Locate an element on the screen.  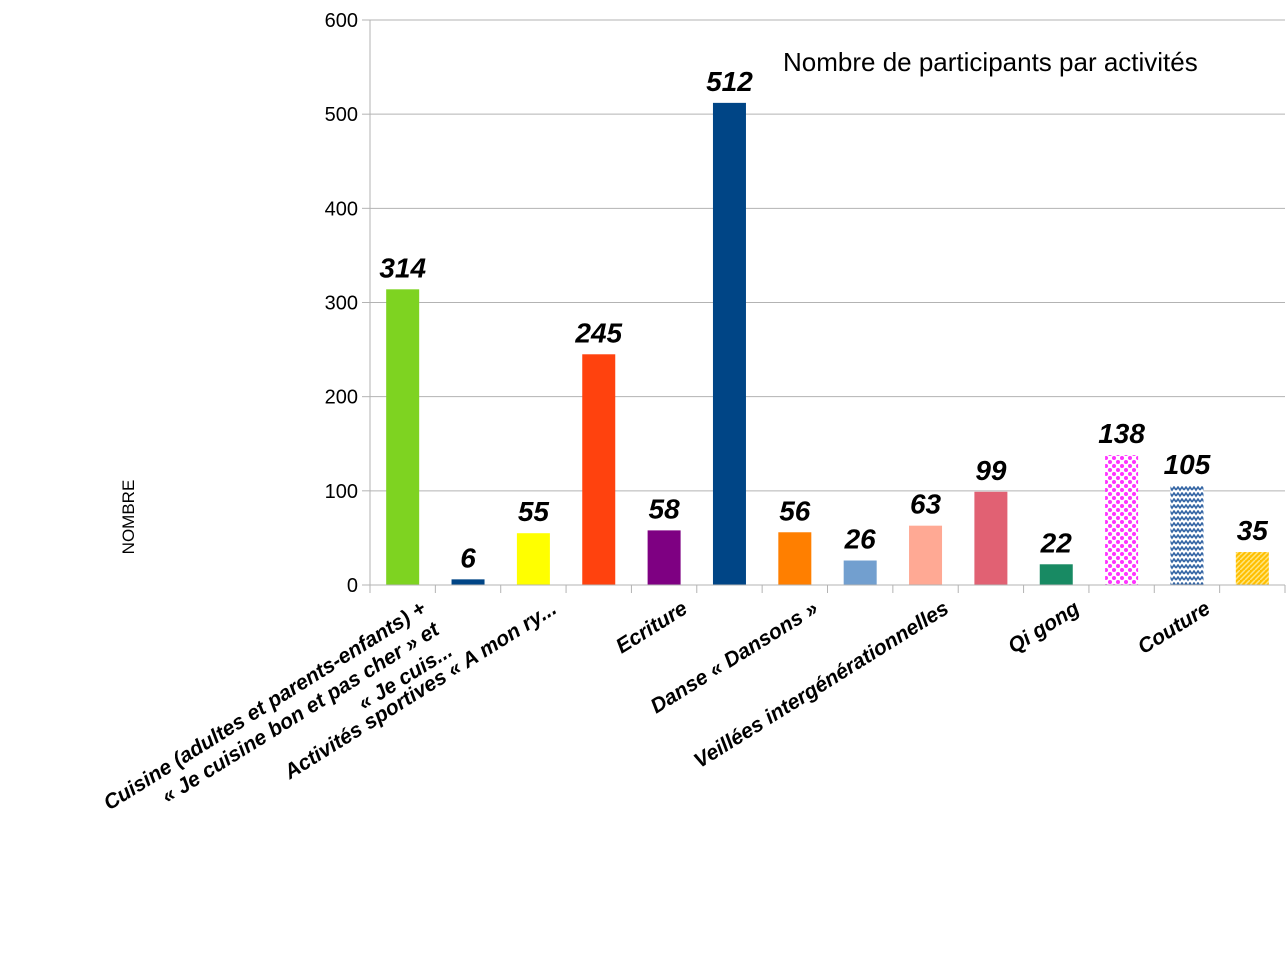
y-axis-ticks: 0 100 200 300 400 500 600 is located at coordinates (347, 303).